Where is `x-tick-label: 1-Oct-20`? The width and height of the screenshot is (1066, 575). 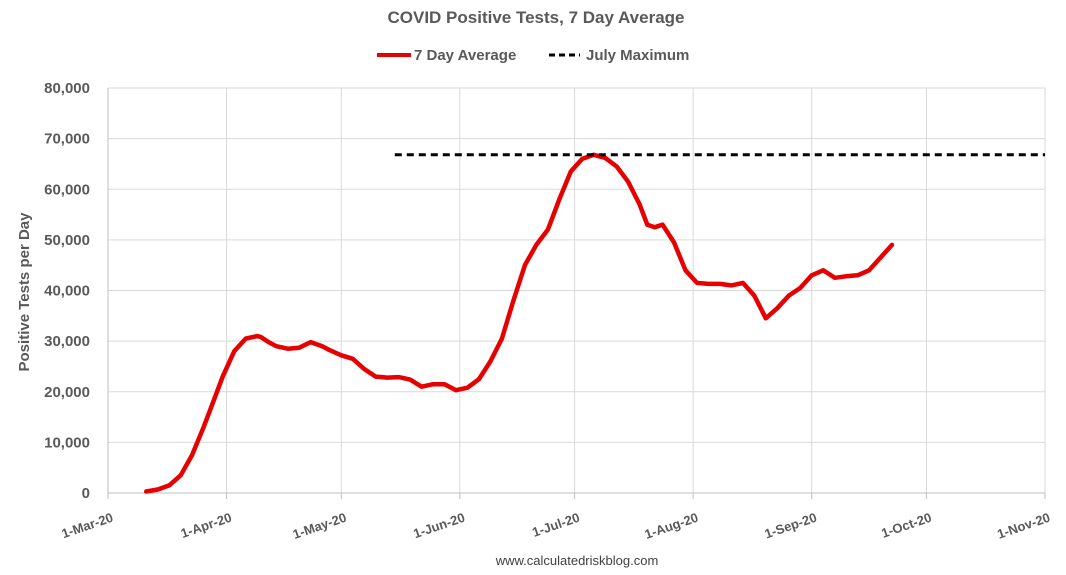
x-tick-label: 1-Oct-20 is located at coordinates (906, 525).